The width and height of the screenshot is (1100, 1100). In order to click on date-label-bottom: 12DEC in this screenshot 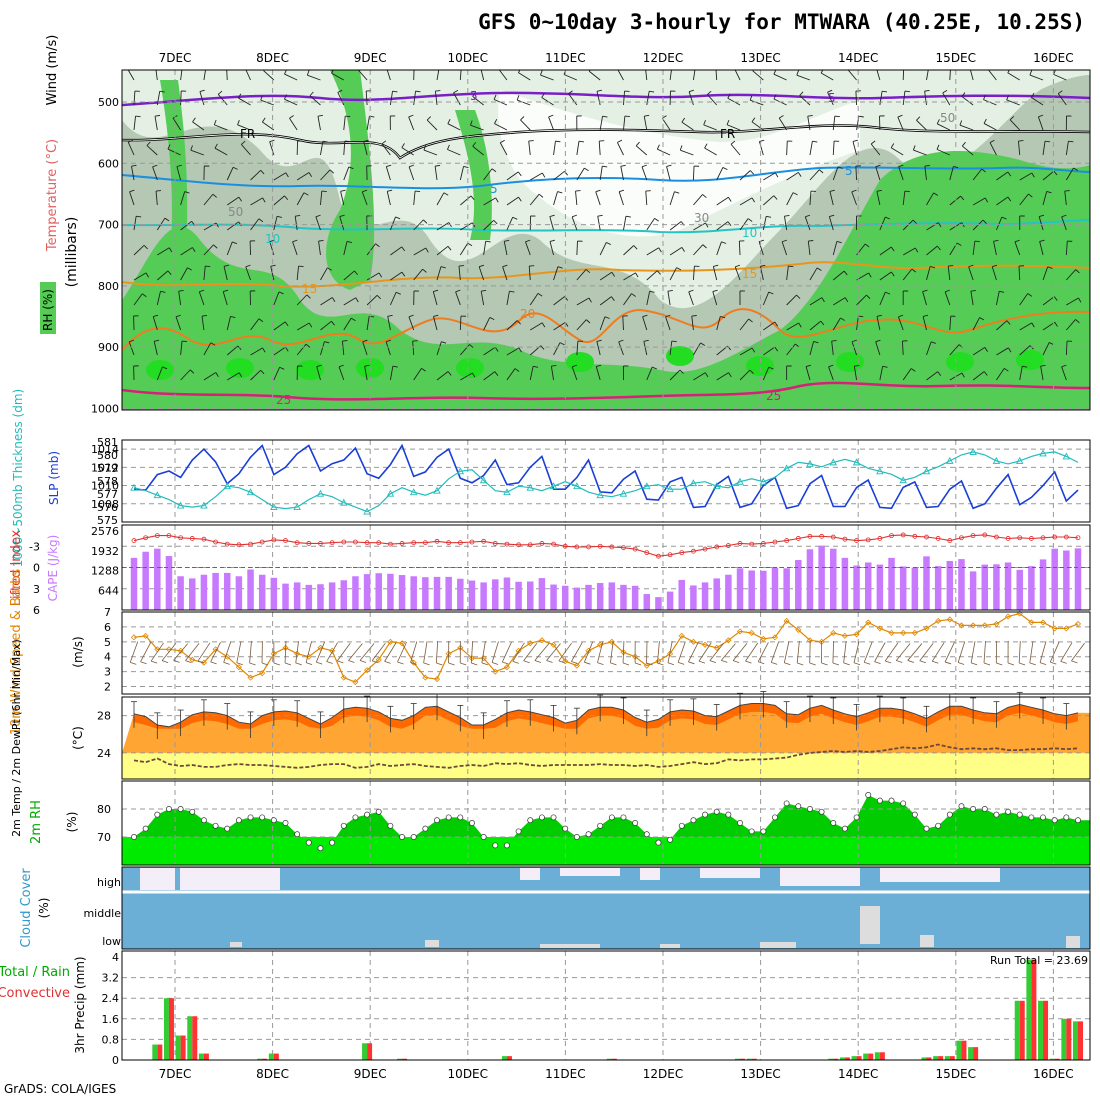, I will do `click(663, 1074)`.